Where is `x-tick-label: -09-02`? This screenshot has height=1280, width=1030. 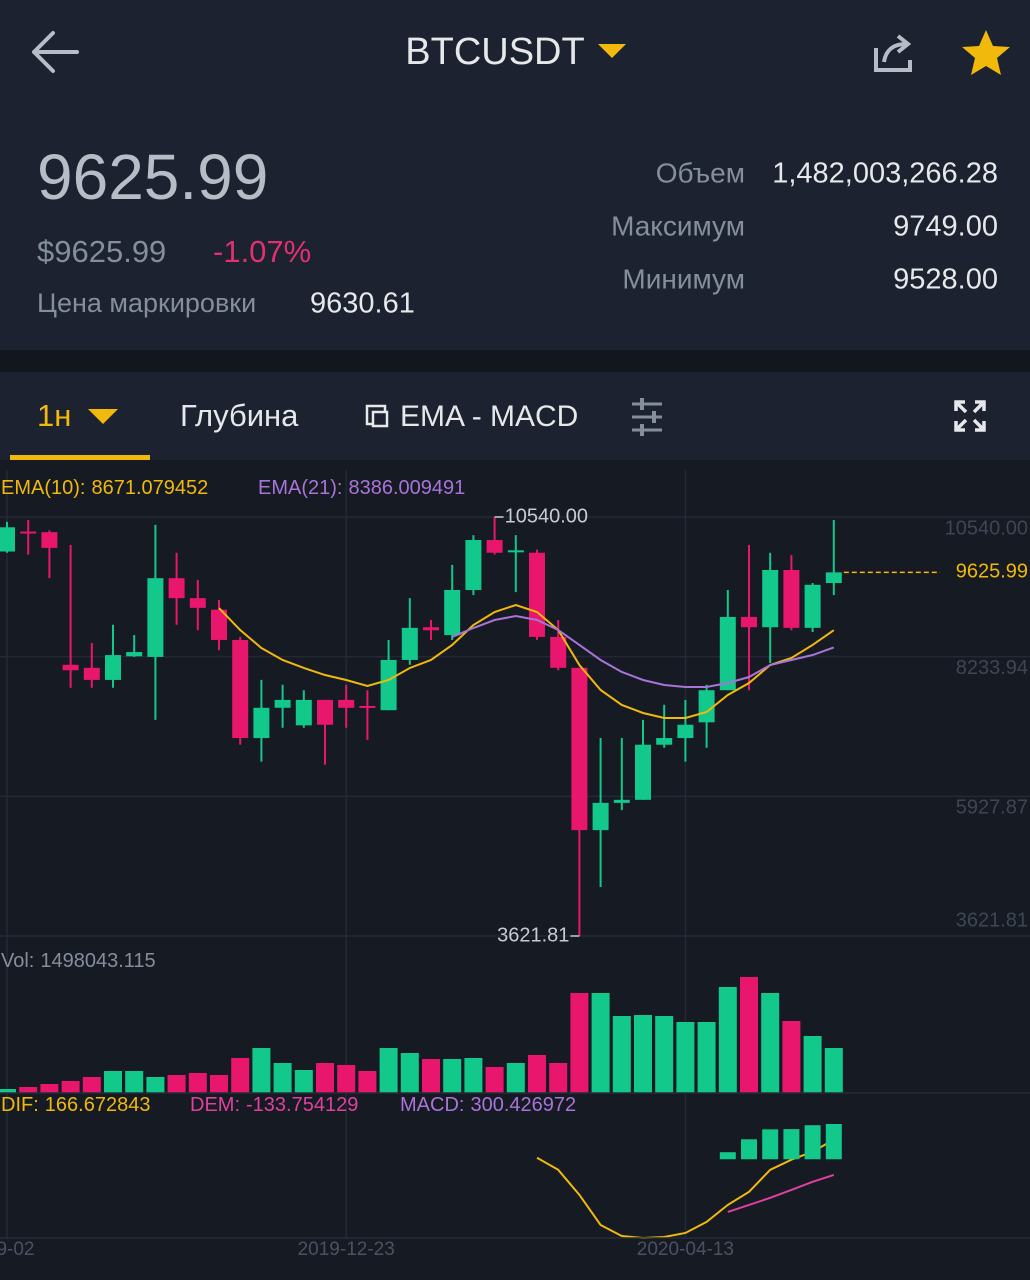 x-tick-label: -09-02 is located at coordinates (17, 1249).